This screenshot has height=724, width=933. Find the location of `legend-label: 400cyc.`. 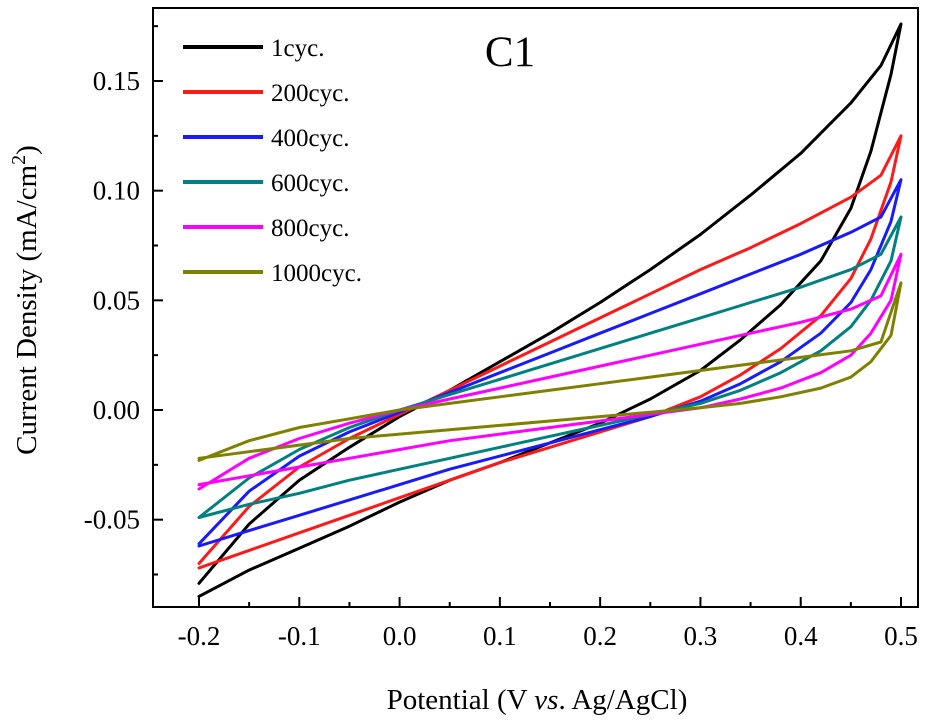

legend-label: 400cyc. is located at coordinates (310, 138).